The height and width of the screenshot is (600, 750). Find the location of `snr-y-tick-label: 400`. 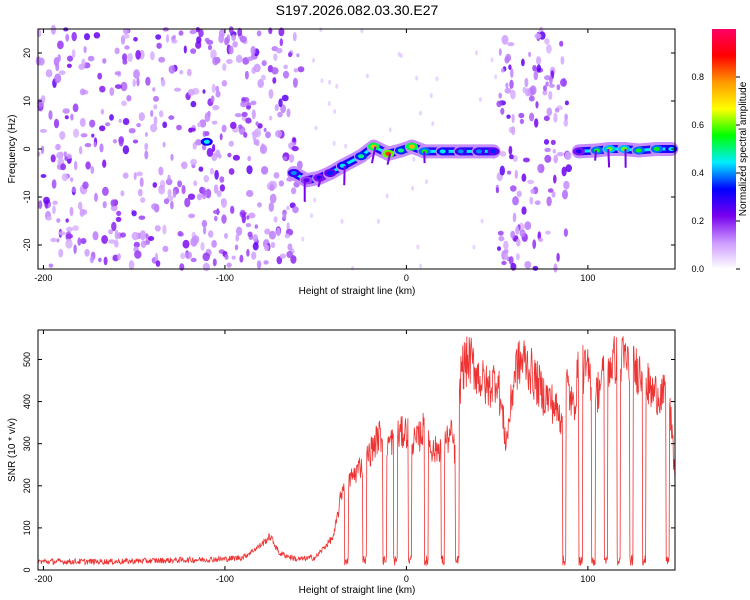

snr-y-tick-label: 400 is located at coordinates (27, 401).